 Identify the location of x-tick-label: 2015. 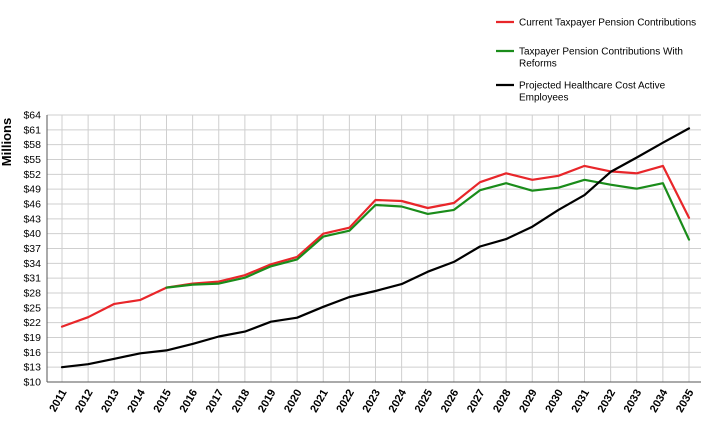
(162, 401).